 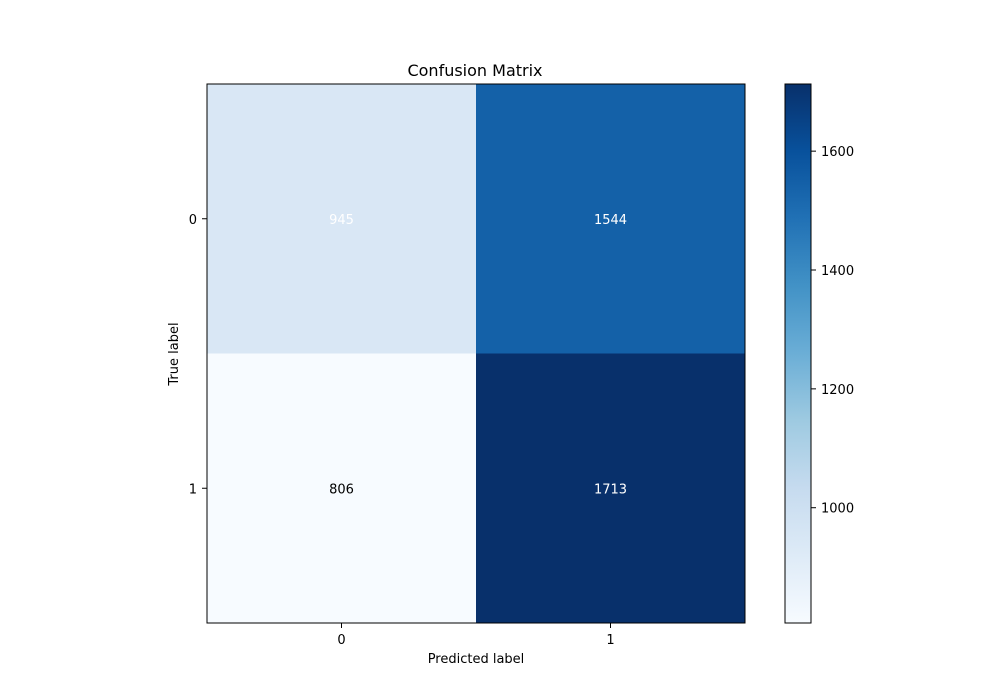 What do you see at coordinates (837, 271) in the screenshot?
I see `colorbar-tick-label: 1400` at bounding box center [837, 271].